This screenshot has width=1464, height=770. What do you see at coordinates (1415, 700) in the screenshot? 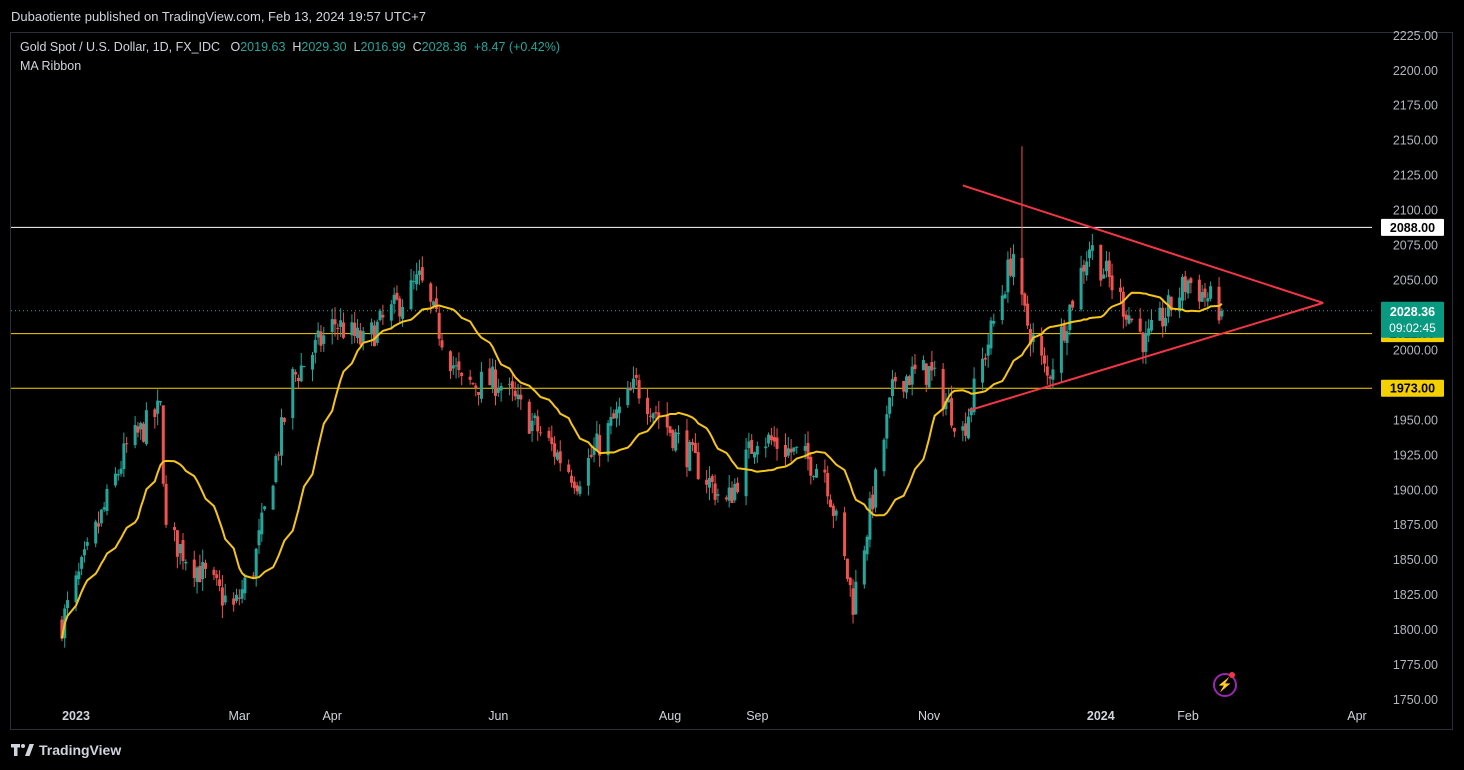
I see `y-tick-label: 1750.00` at bounding box center [1415, 700].